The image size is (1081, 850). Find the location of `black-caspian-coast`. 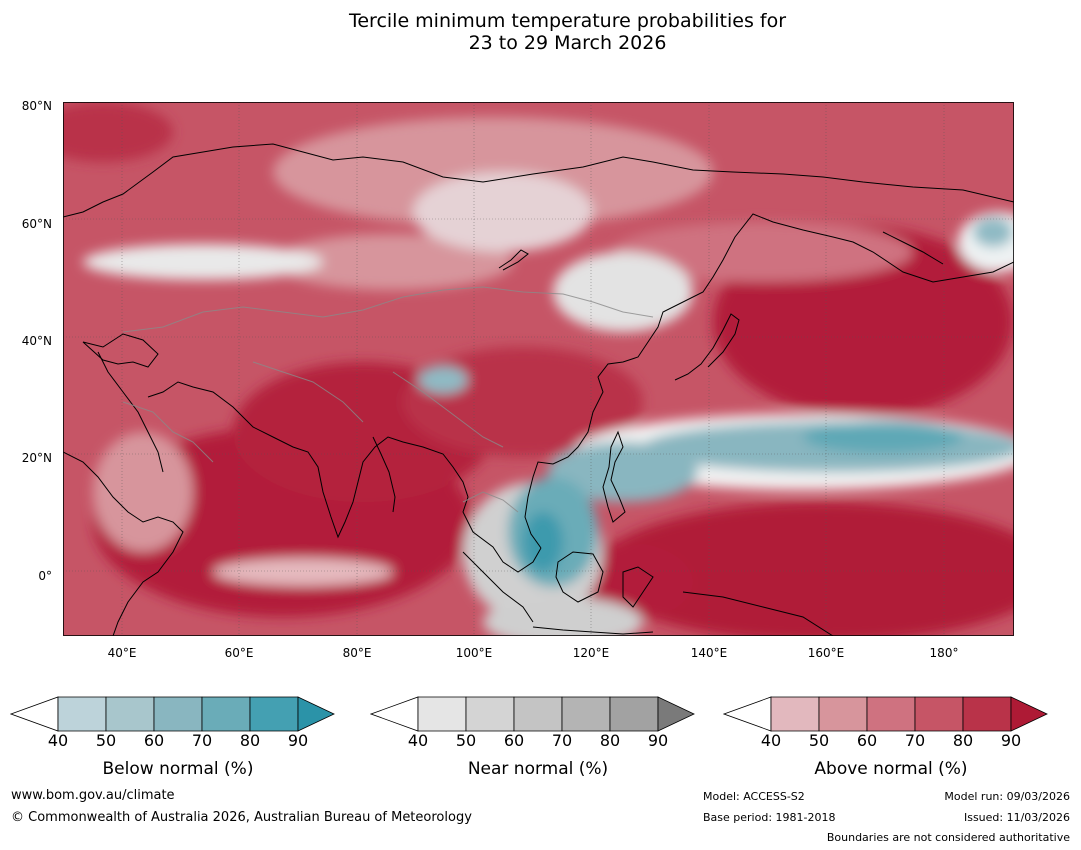

black-caspian-coast is located at coordinates (120, 350).